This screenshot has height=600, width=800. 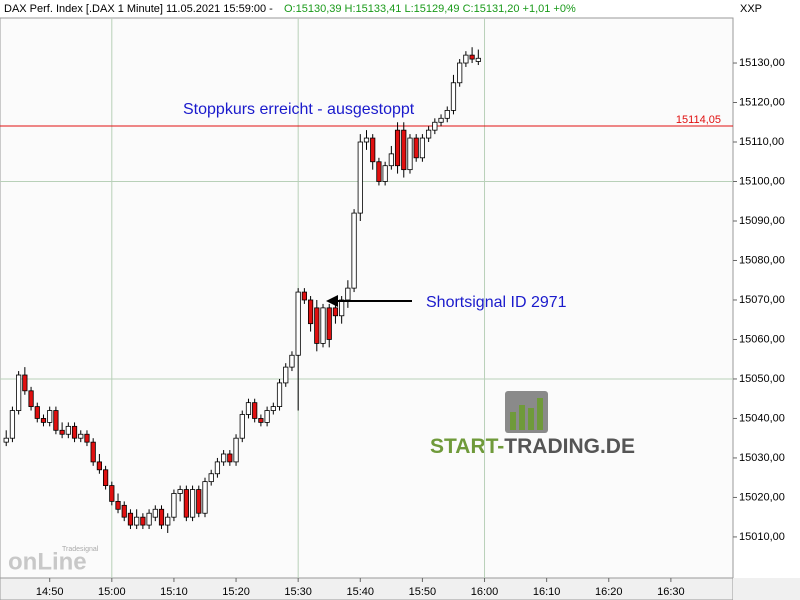 I want to click on y-tick-label: 15110,00, so click(x=761, y=142).